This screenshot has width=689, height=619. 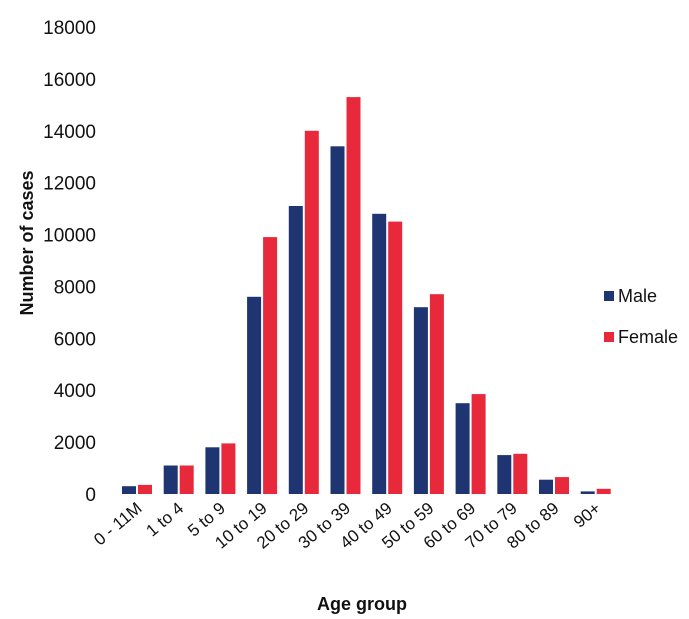 I want to click on x-axis-title: Age group, so click(x=362, y=604).